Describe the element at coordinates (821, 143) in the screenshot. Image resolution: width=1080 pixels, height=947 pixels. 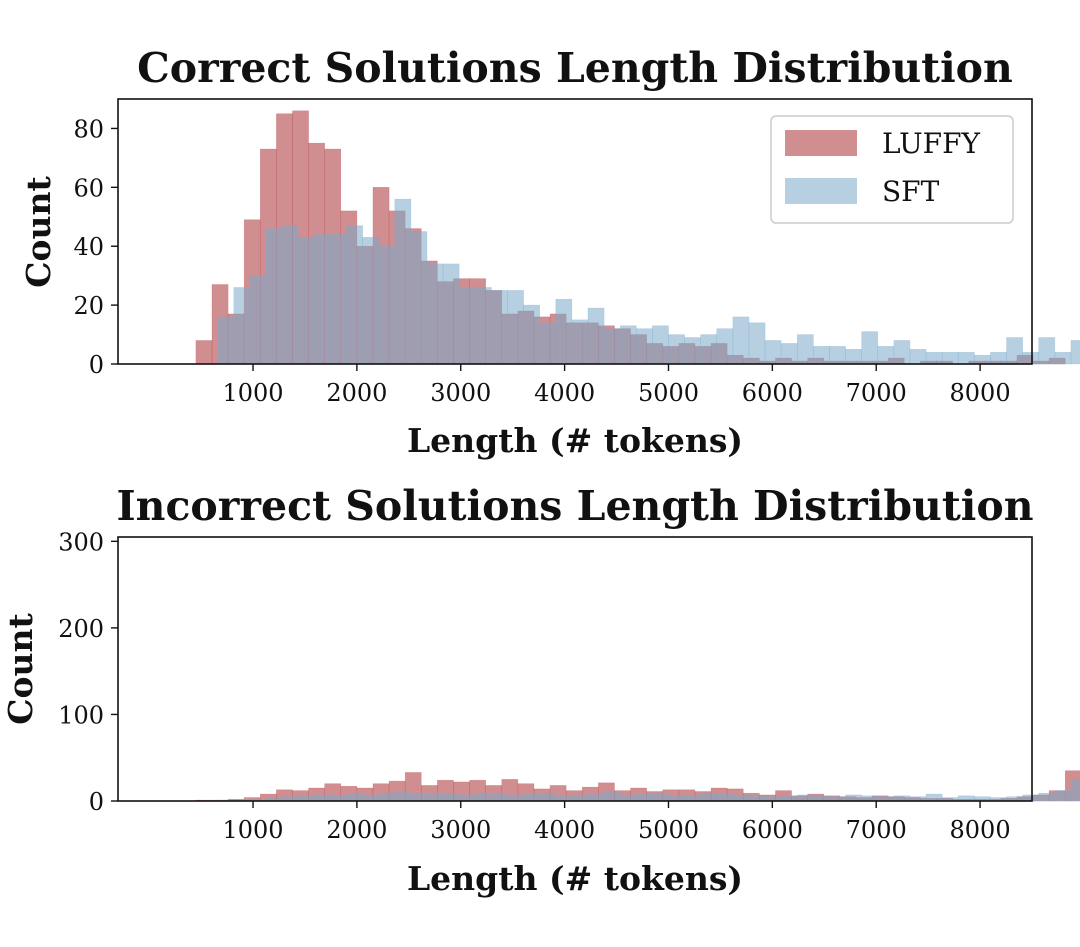
I see `legend-swatch-luffy` at that location.